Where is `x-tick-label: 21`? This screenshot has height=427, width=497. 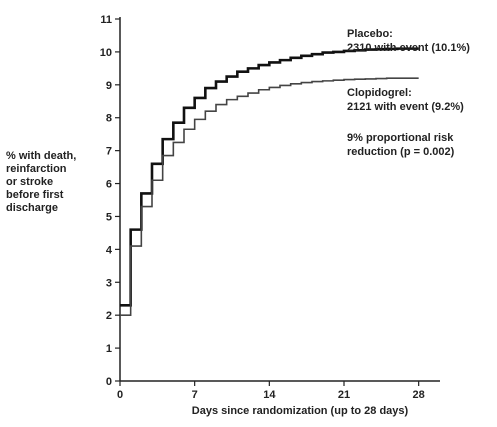 x-tick-label: 21 is located at coordinates (344, 395).